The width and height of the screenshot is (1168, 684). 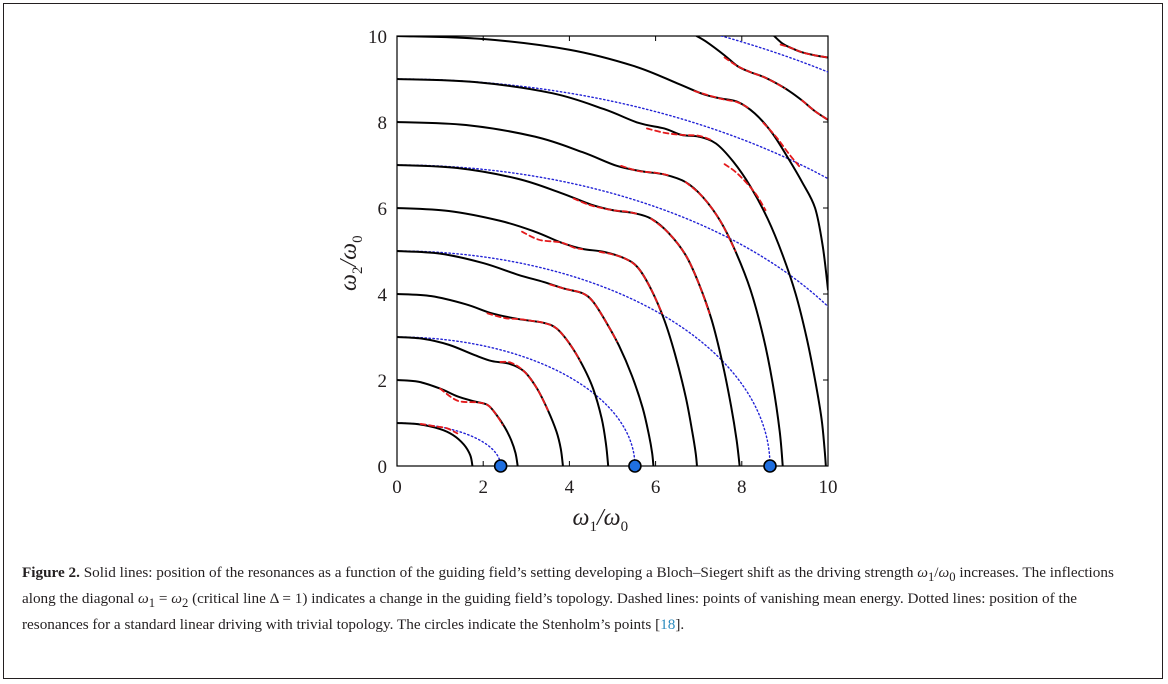 I want to click on y-tick-label: 6, so click(x=383, y=209).